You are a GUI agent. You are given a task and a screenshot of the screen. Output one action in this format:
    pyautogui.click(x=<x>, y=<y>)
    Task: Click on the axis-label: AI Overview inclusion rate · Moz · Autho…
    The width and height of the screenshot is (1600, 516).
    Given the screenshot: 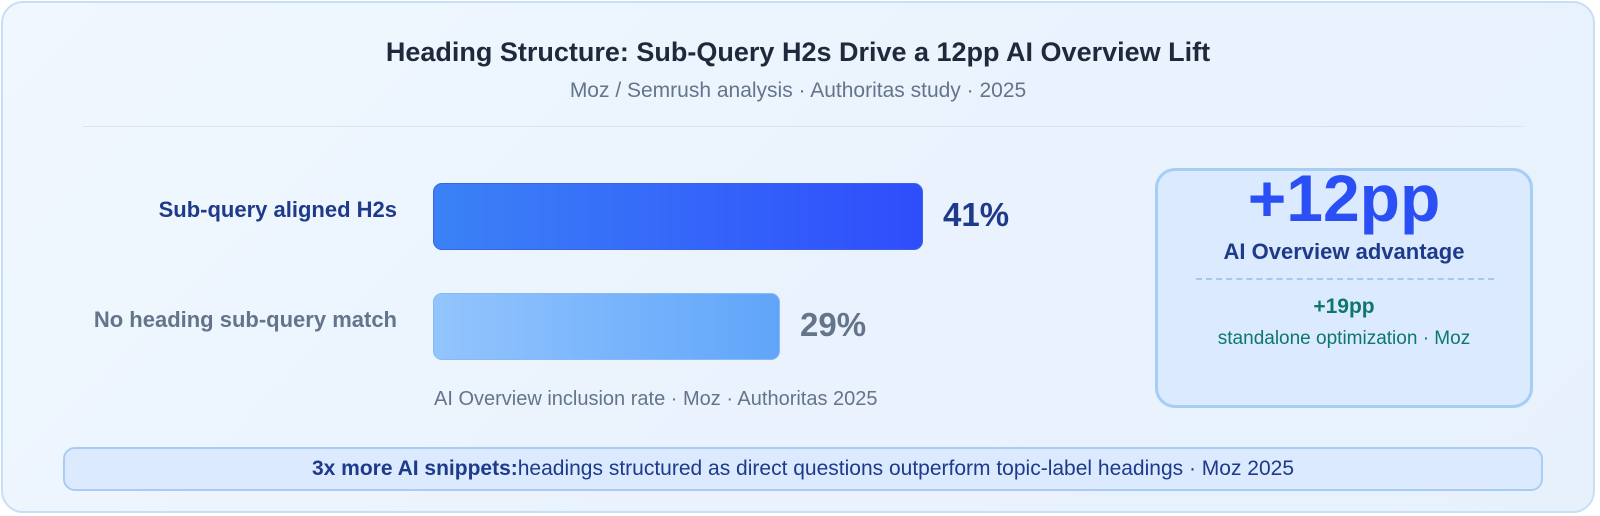 What is the action you would take?
    pyautogui.click(x=656, y=399)
    